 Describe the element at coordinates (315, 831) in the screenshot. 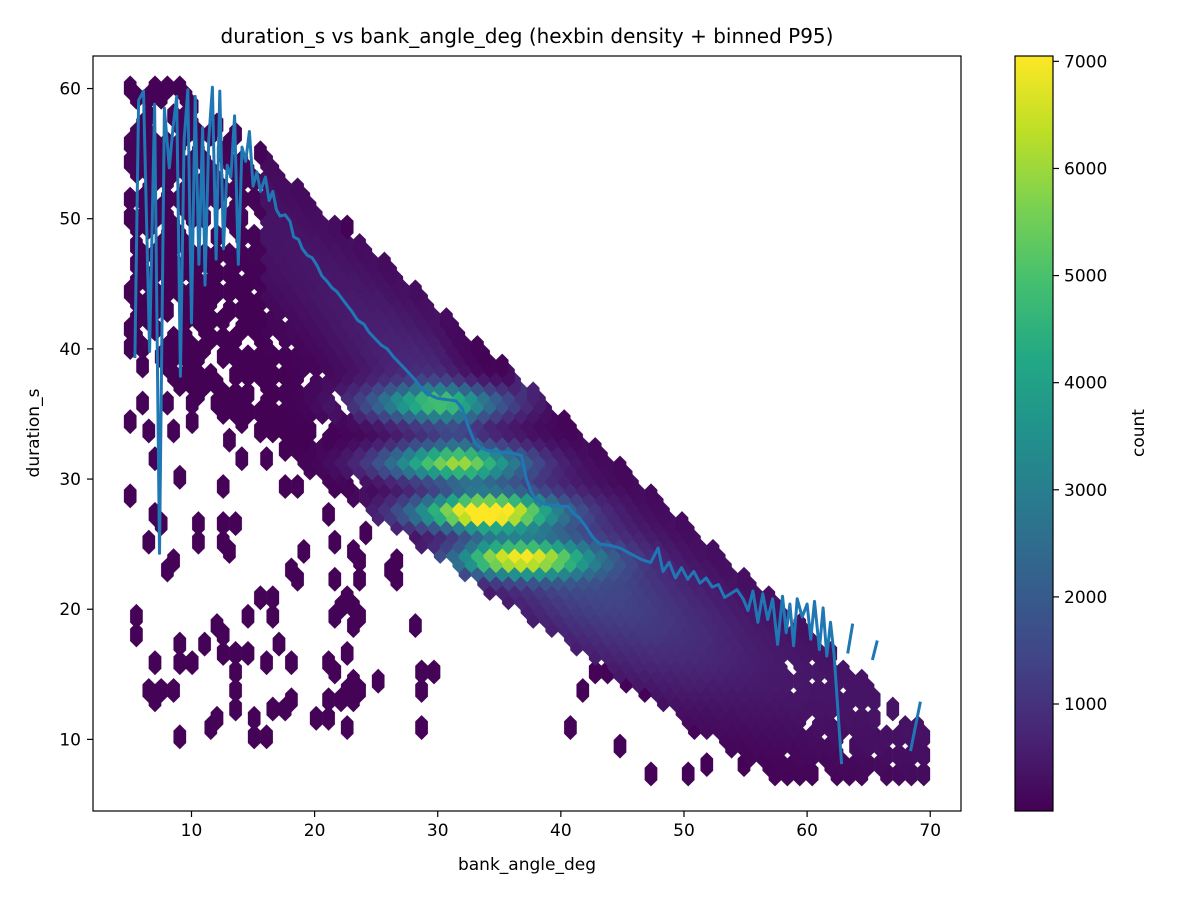

I see `x-tick-label: 20` at that location.